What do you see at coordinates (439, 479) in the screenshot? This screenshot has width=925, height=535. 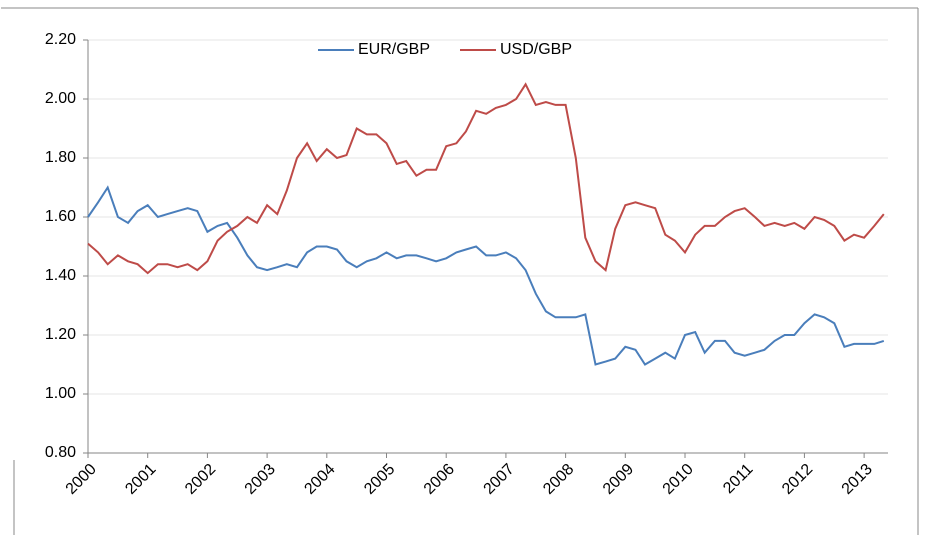 I see `x-tick-label: 2006` at bounding box center [439, 479].